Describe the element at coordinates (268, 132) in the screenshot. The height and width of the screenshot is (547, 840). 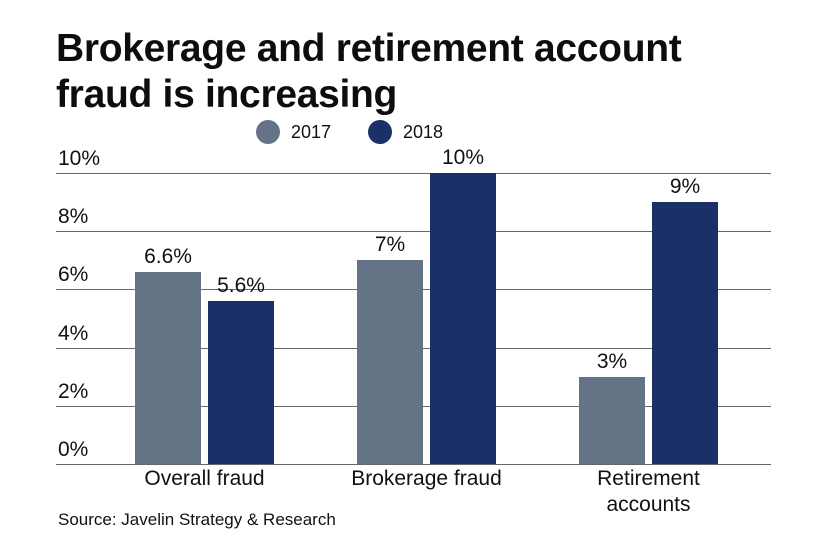
I see `legend-swatch-2017-icon` at that location.